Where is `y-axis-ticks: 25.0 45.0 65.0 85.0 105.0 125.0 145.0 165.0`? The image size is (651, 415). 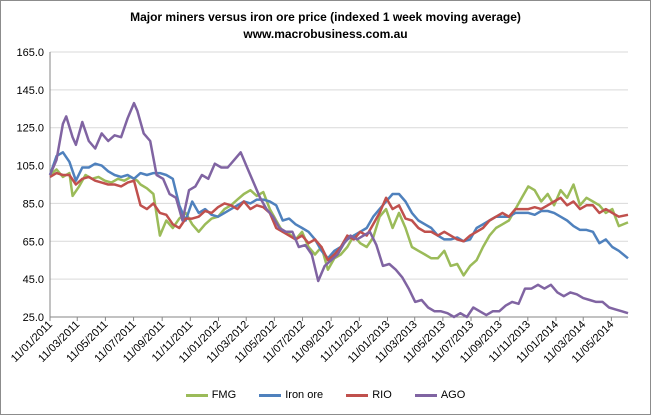 y-axis-ticks: 25.0 45.0 65.0 85.0 105.0 125.0 145.0 165.0 is located at coordinates (30, 185).